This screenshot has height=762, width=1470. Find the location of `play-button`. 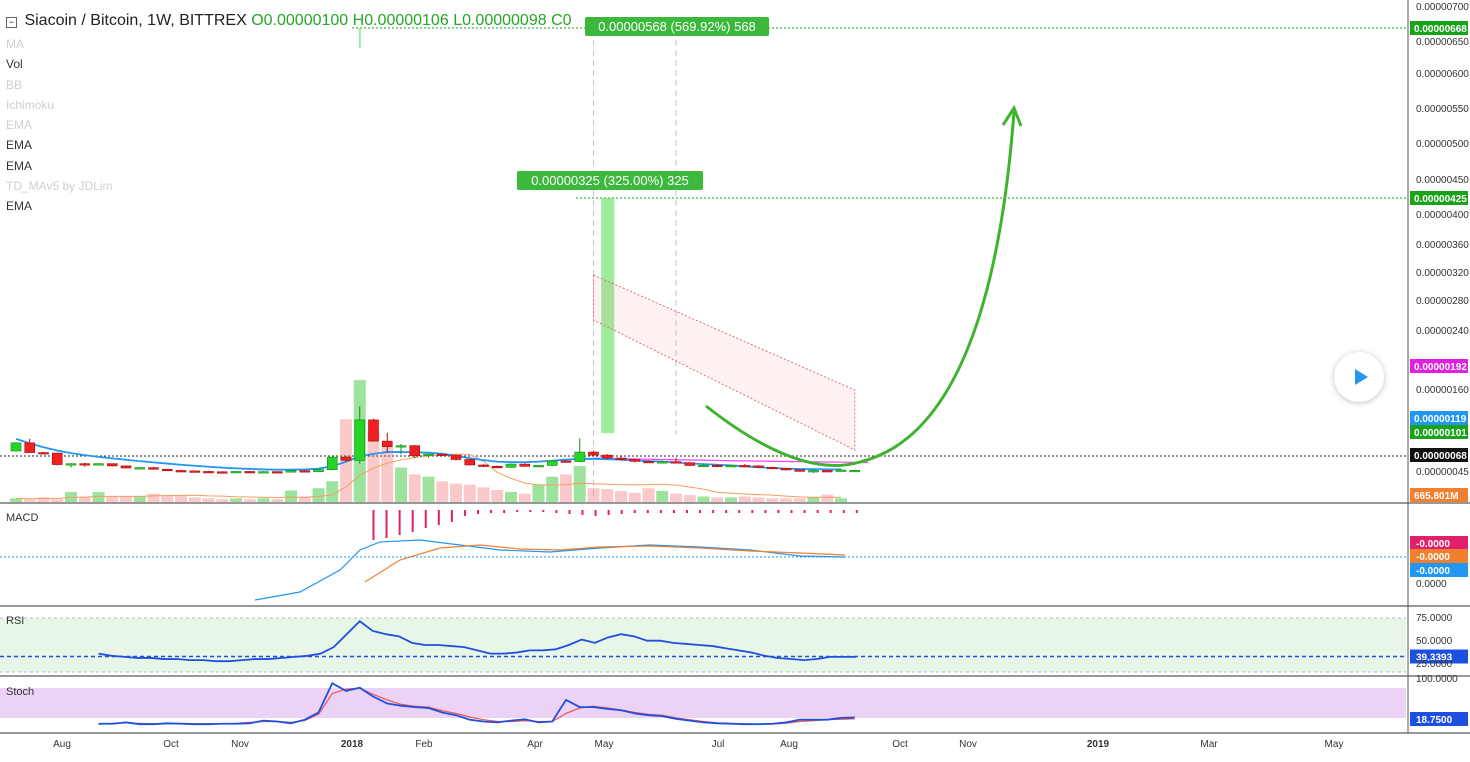

play-button is located at coordinates (1359, 377).